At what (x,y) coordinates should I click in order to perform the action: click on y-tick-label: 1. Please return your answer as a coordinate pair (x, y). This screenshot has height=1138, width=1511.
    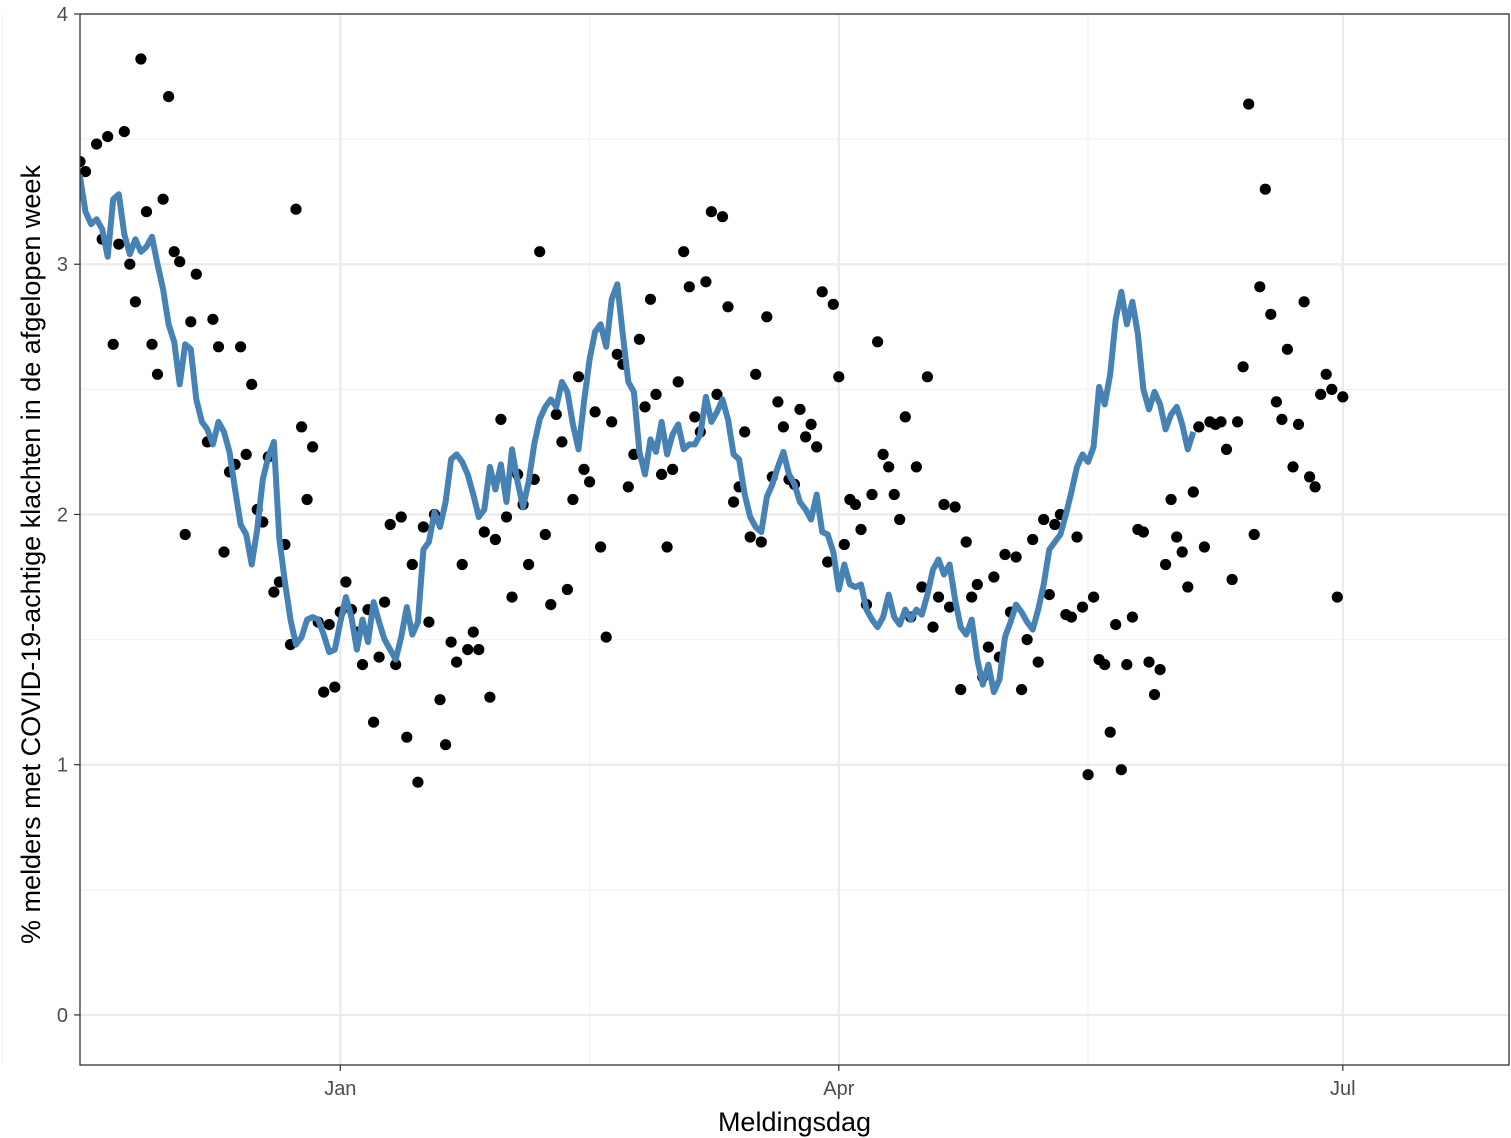
    Looking at the image, I should click on (62, 766).